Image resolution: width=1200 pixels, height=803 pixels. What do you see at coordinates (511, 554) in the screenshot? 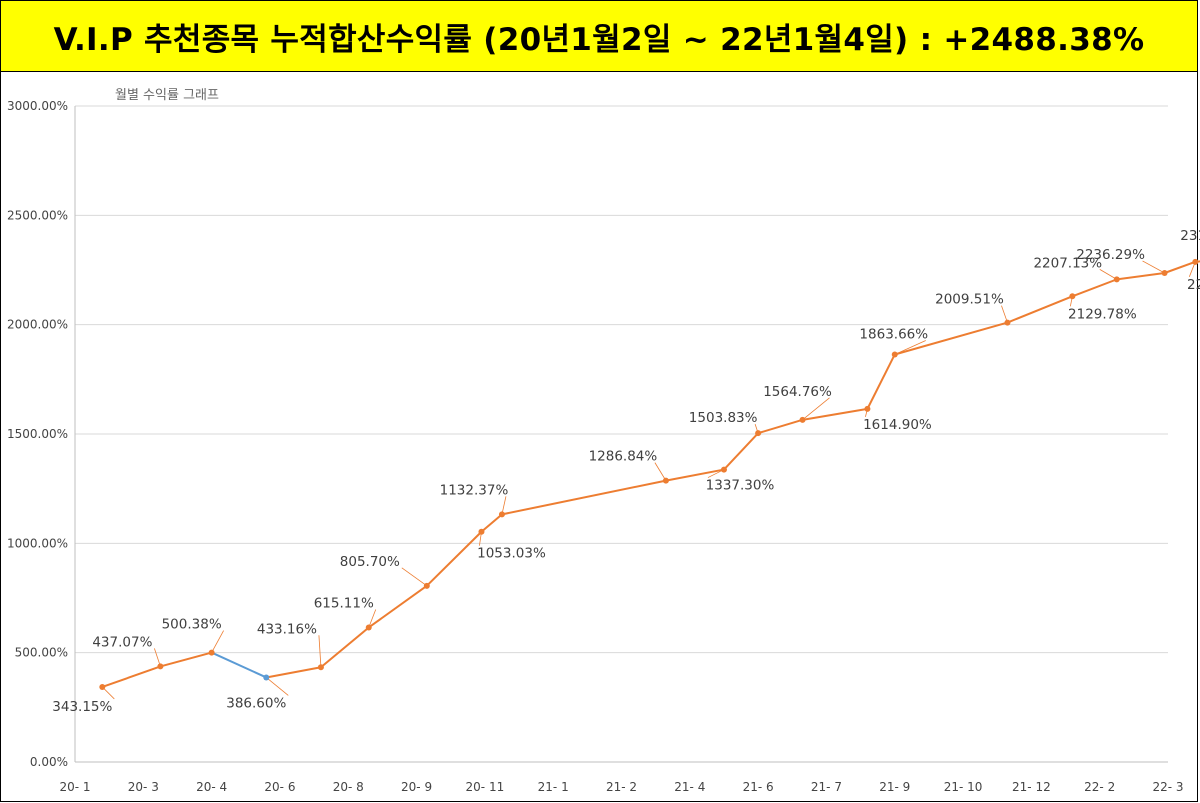
I see `data-label: 1053.03%` at bounding box center [511, 554].